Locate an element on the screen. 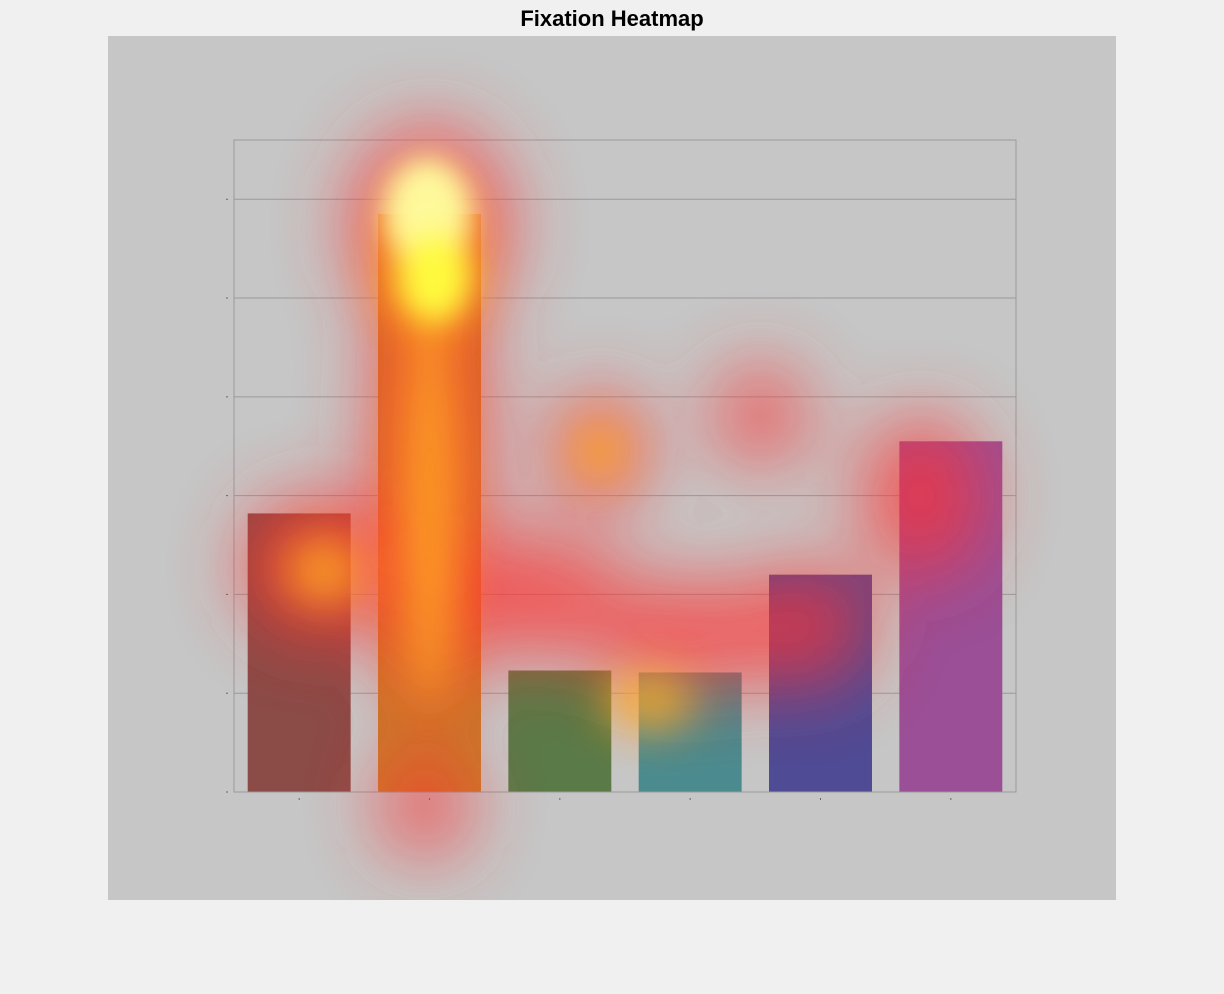 The width and height of the screenshot is (1224, 994). heat-red-bottom is located at coordinates (424, 806).